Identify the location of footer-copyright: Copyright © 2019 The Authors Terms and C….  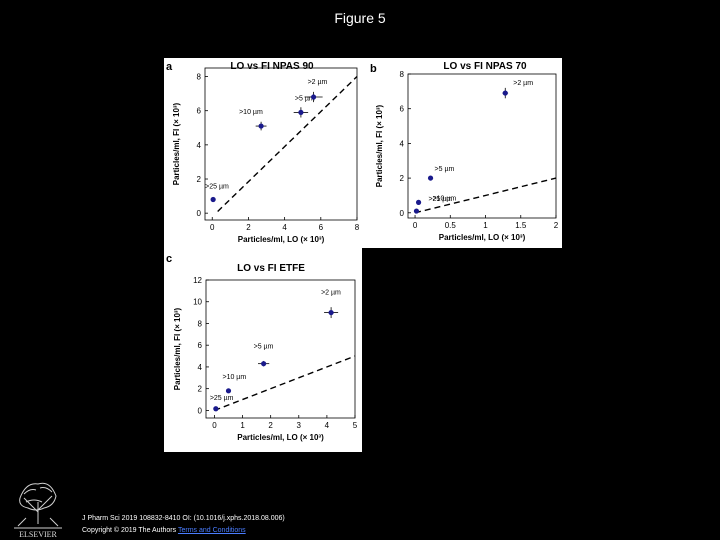
(164, 530).